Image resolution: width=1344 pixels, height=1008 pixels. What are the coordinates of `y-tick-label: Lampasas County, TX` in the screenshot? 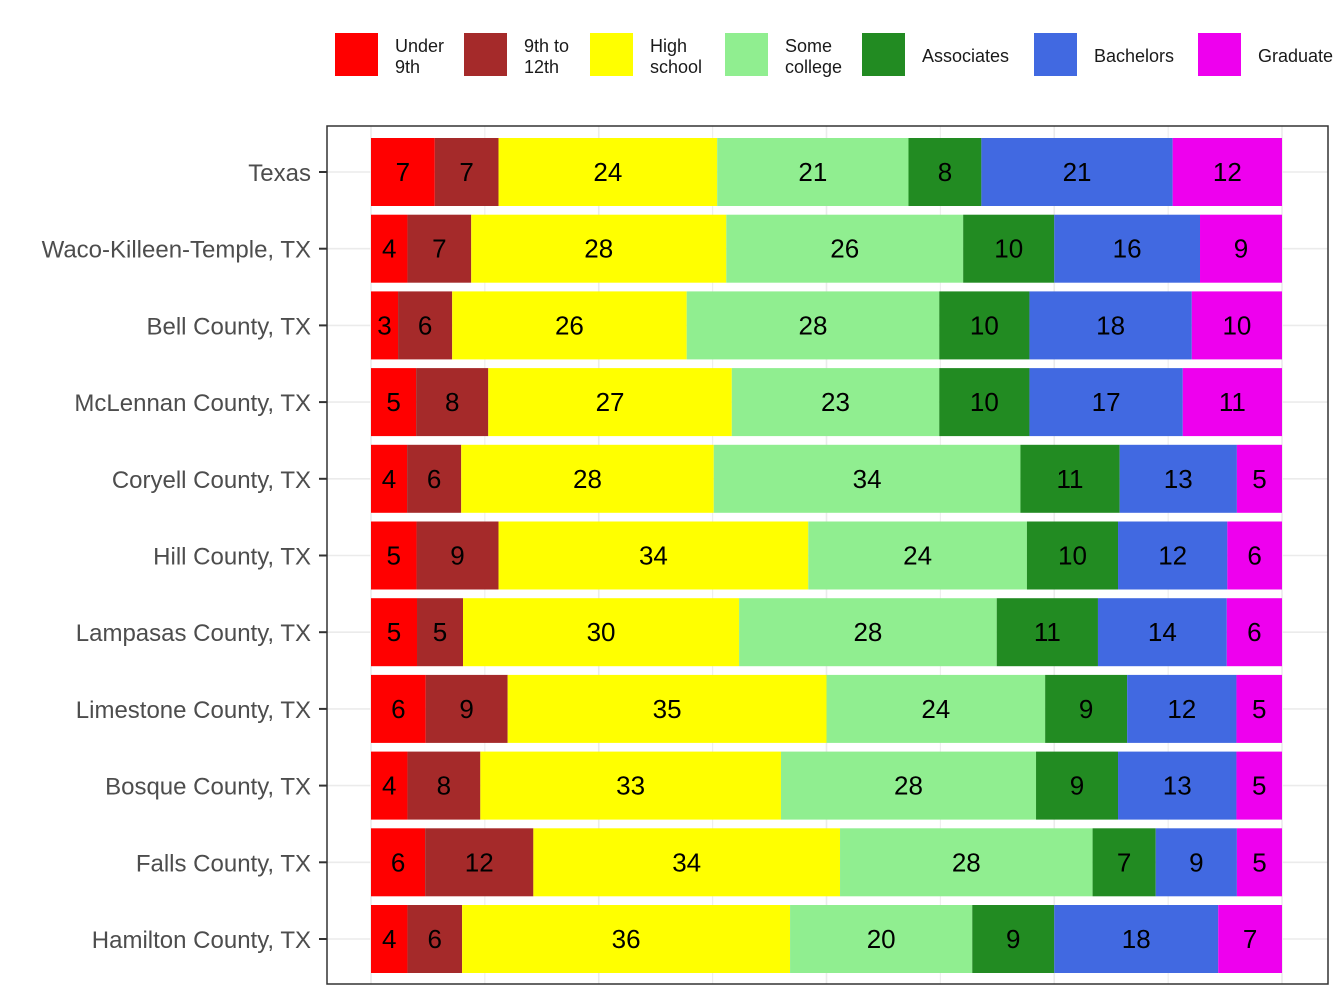 It's located at (193, 633).